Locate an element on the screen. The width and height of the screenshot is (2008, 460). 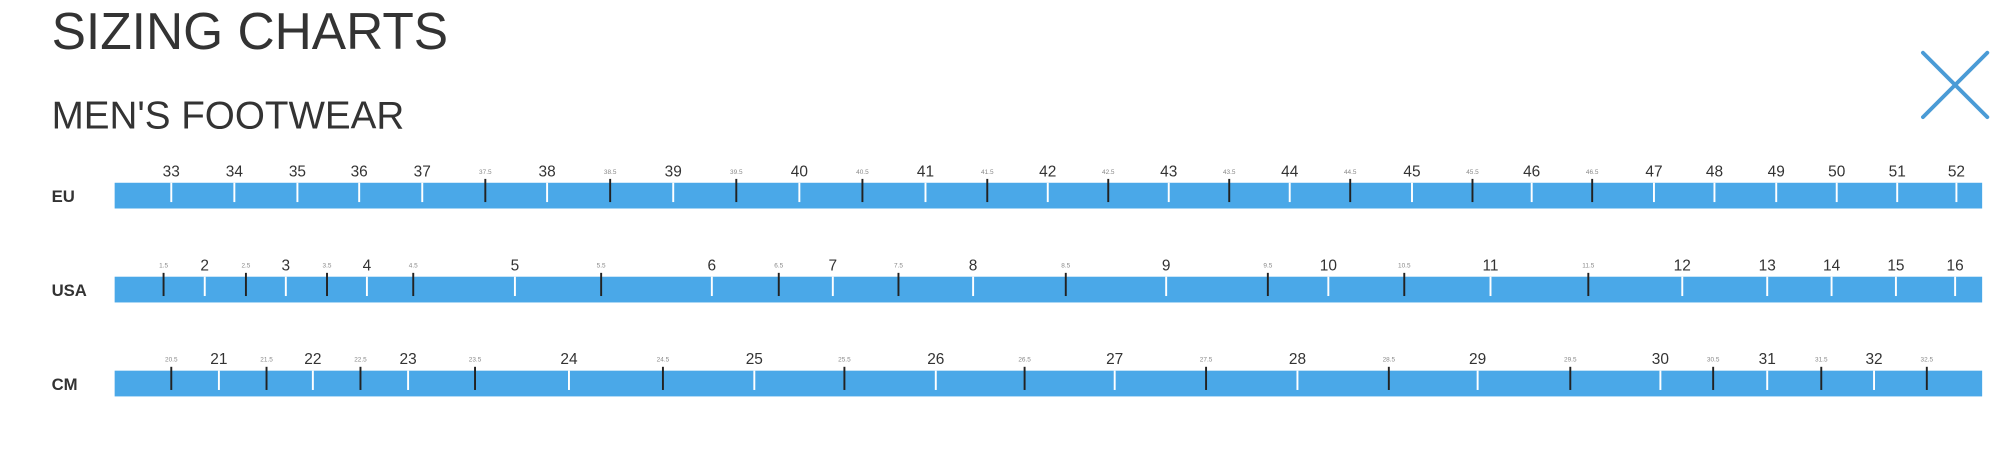
size-label: 30 is located at coordinates (1660, 359).